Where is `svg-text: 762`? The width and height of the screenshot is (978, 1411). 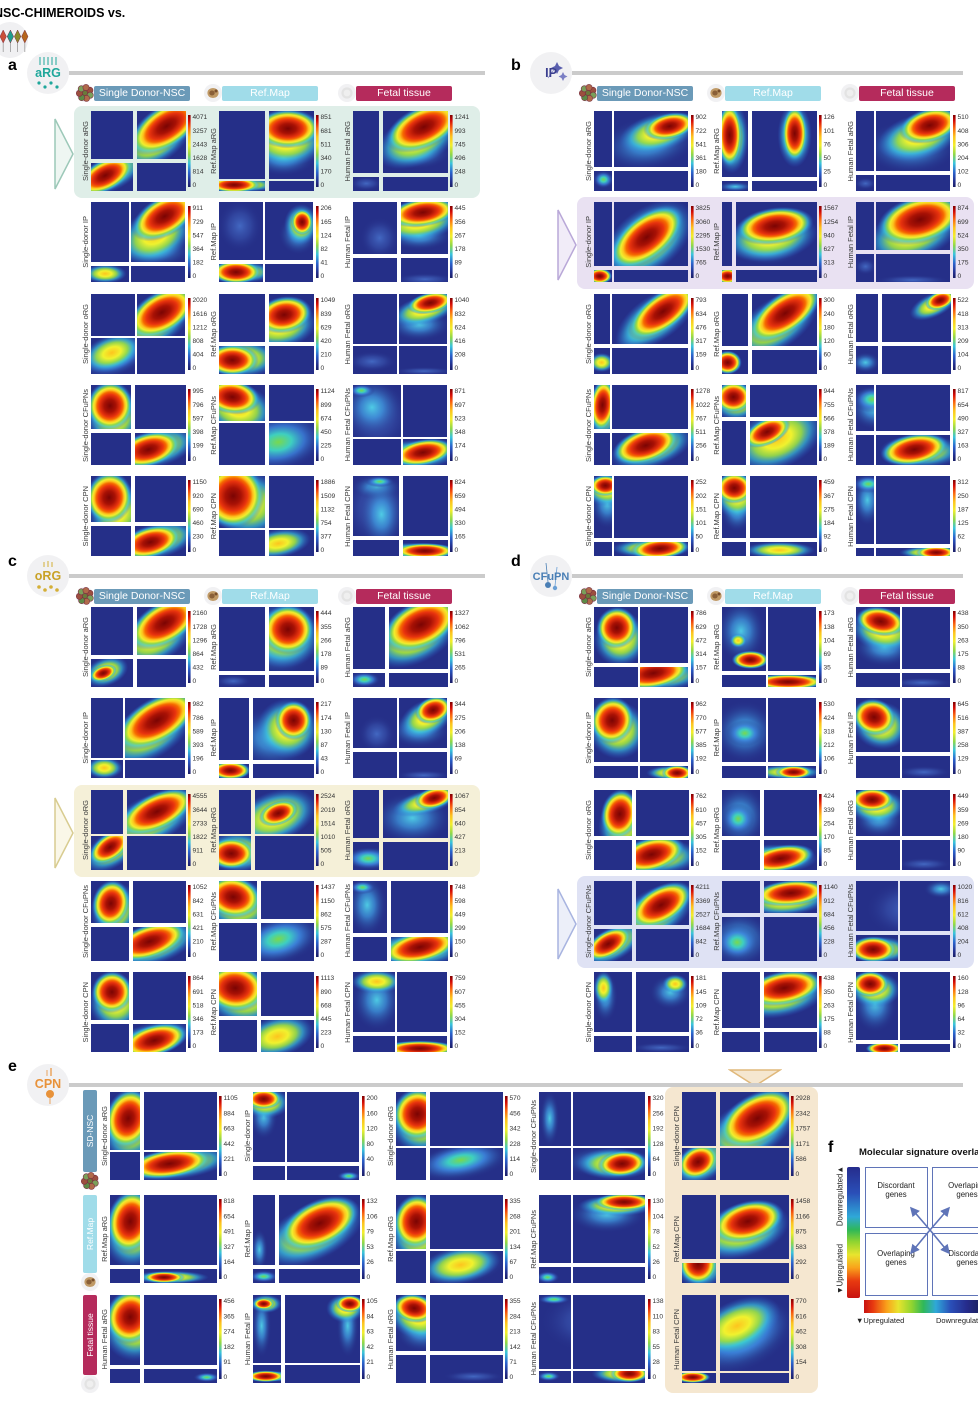 svg-text: 762 is located at coordinates (700, 796).